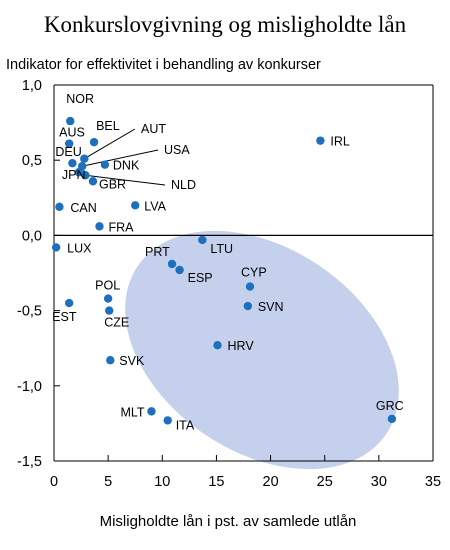  What do you see at coordinates (68, 152) in the screenshot?
I see `point-label-deu: DEU` at bounding box center [68, 152].